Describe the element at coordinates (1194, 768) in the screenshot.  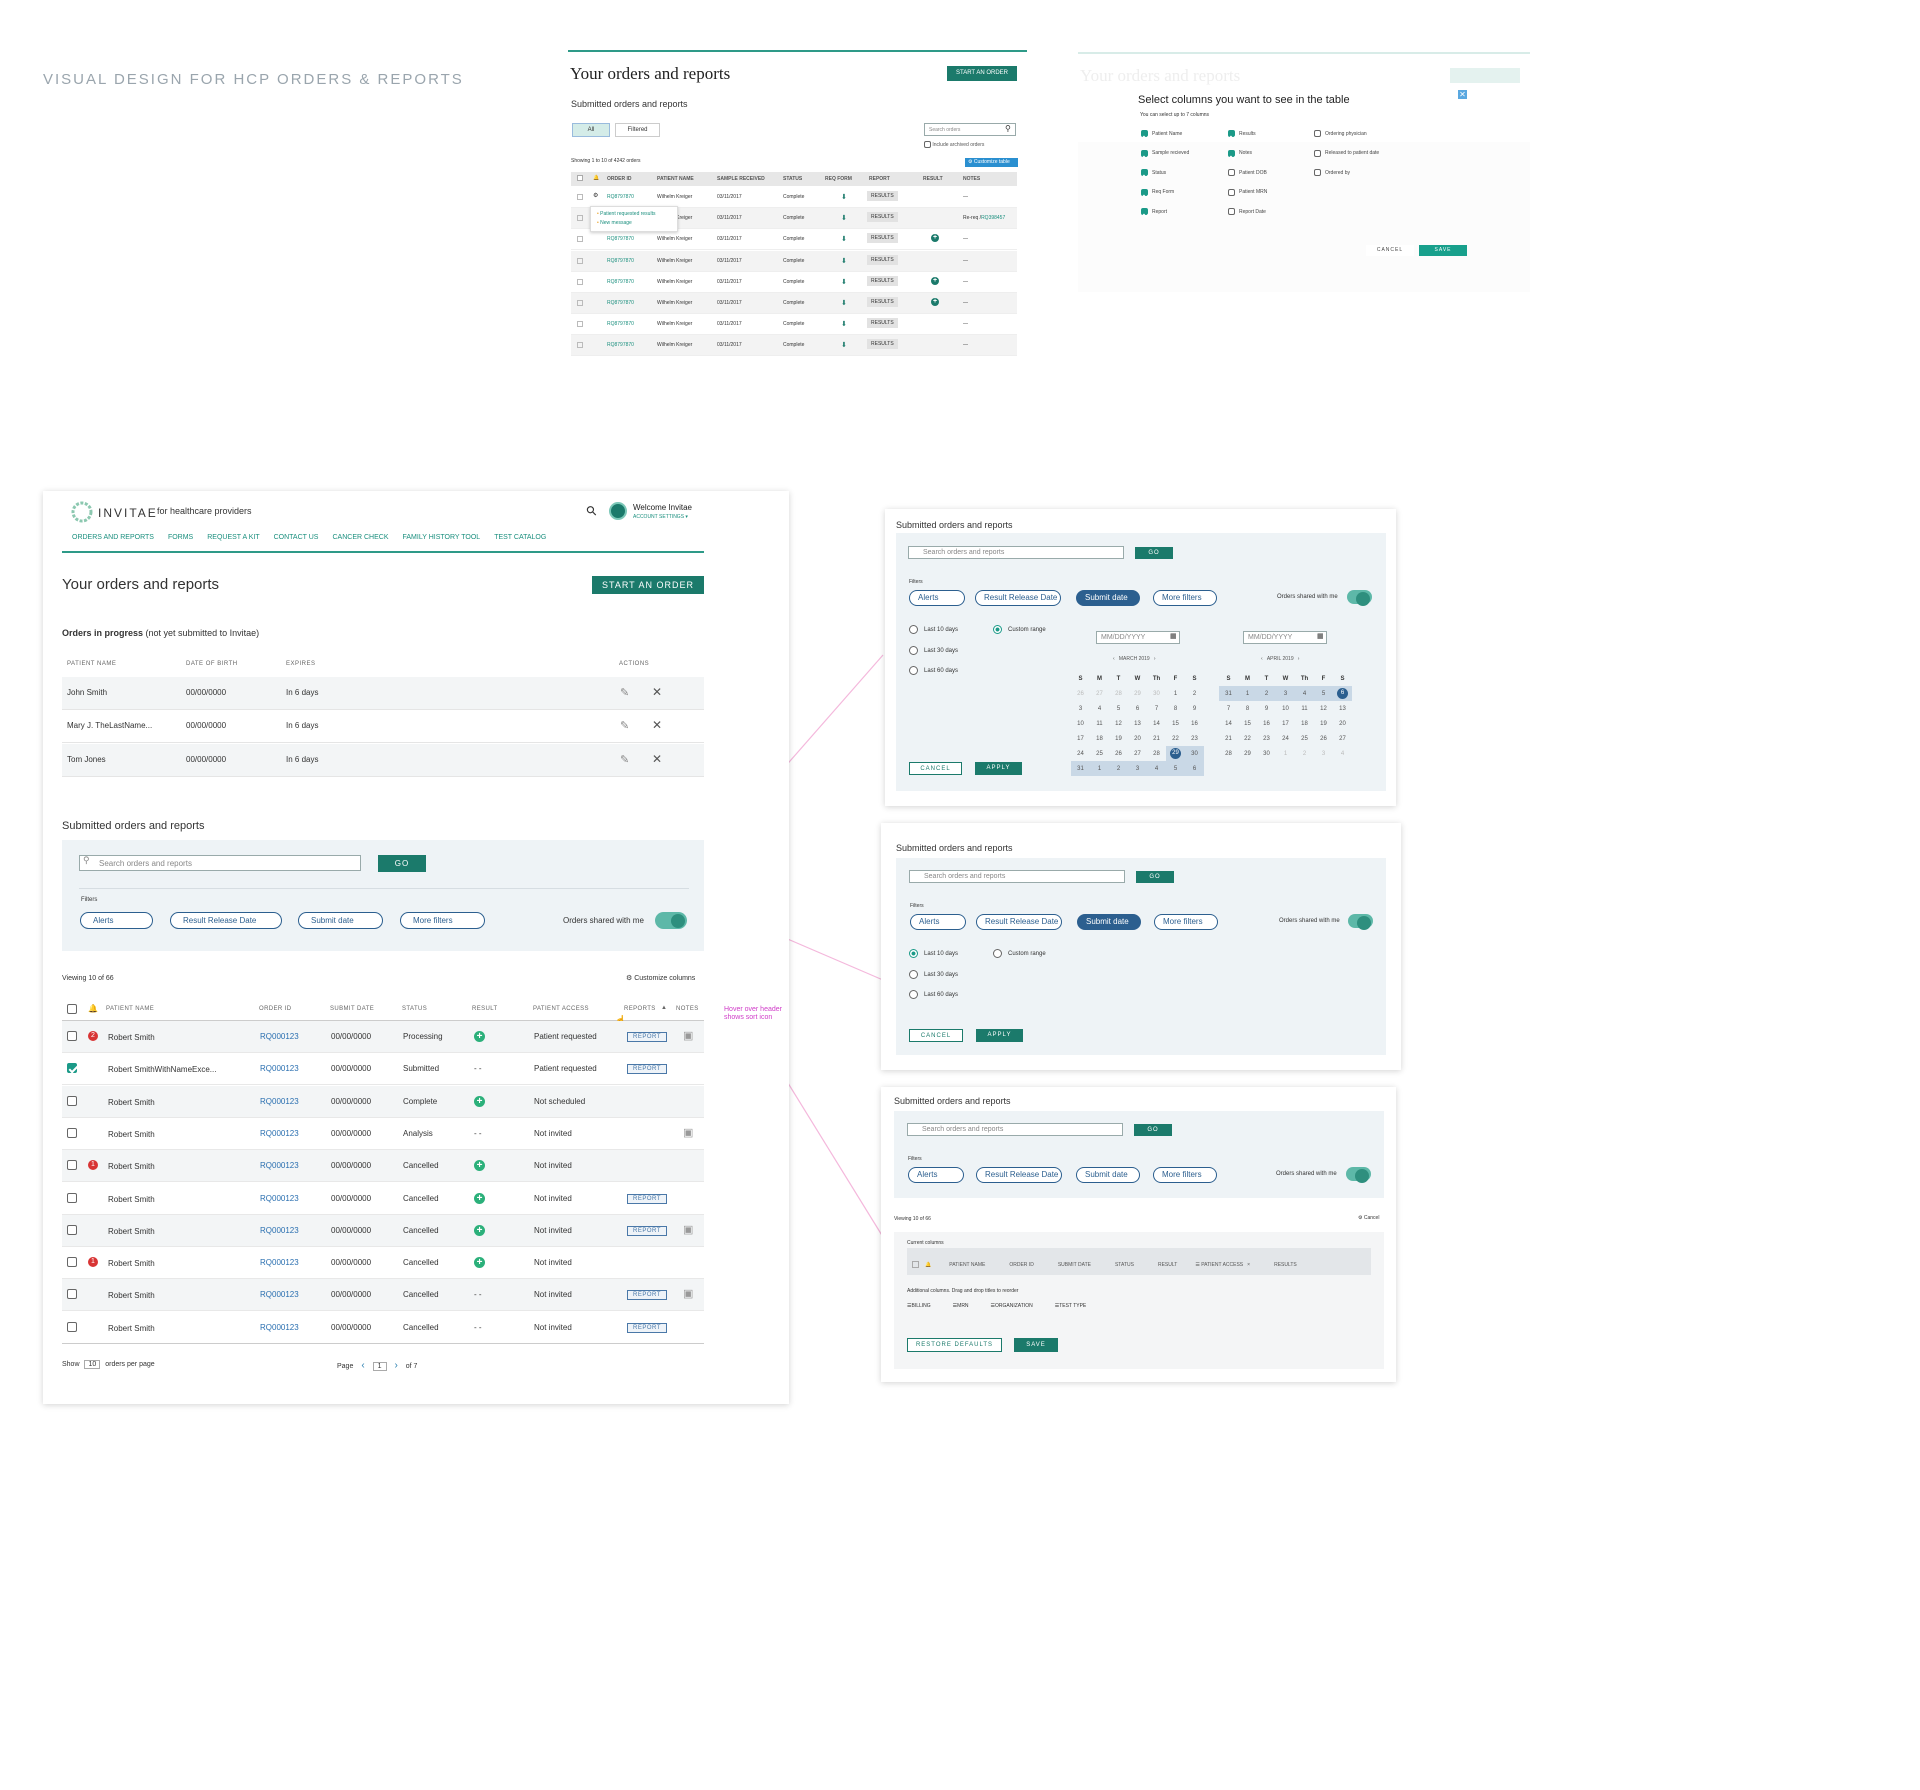
I see `calendar-day: 6` at that location.